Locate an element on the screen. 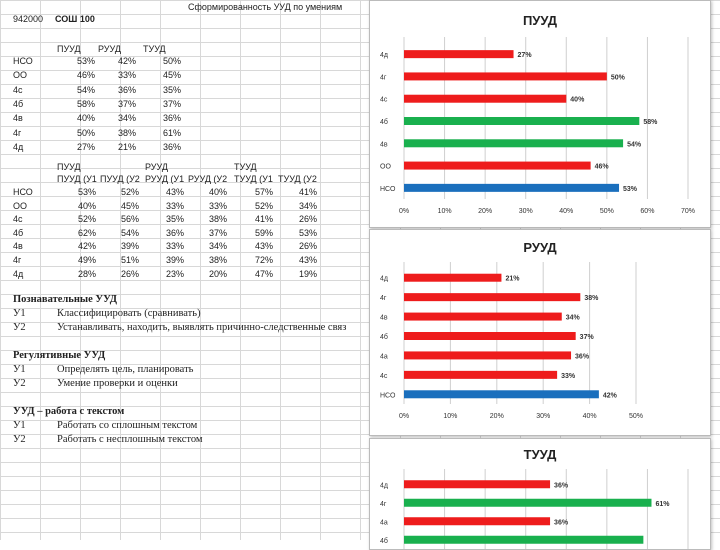 This screenshot has width=720, height=550. table1-value-cell: 54% is located at coordinates (85, 89).